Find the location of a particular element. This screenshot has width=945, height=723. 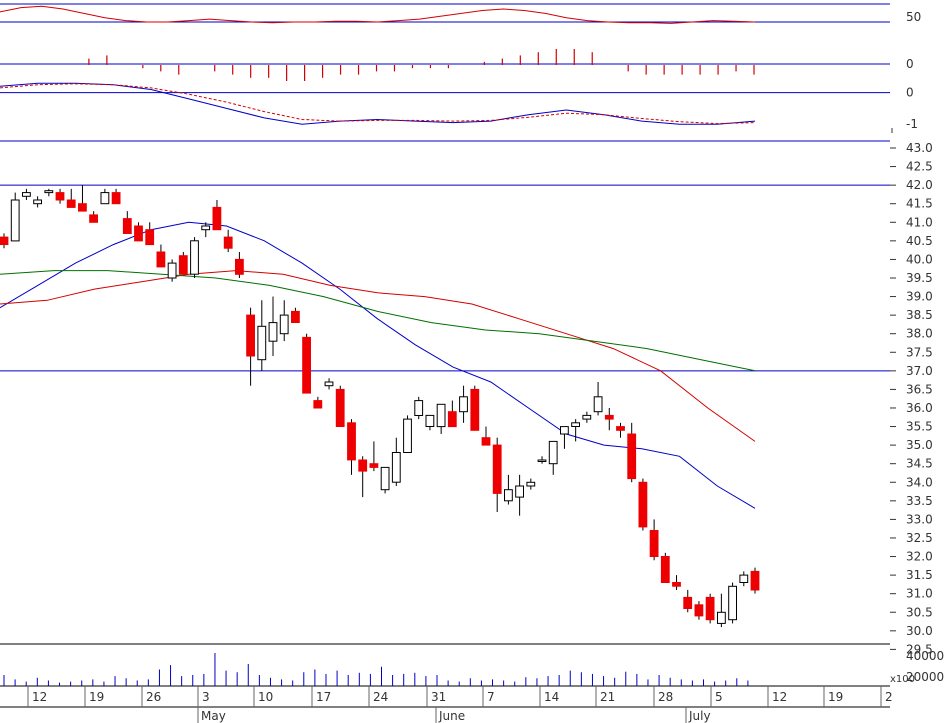

price-tick-label: 36.5 is located at coordinates (919, 389).